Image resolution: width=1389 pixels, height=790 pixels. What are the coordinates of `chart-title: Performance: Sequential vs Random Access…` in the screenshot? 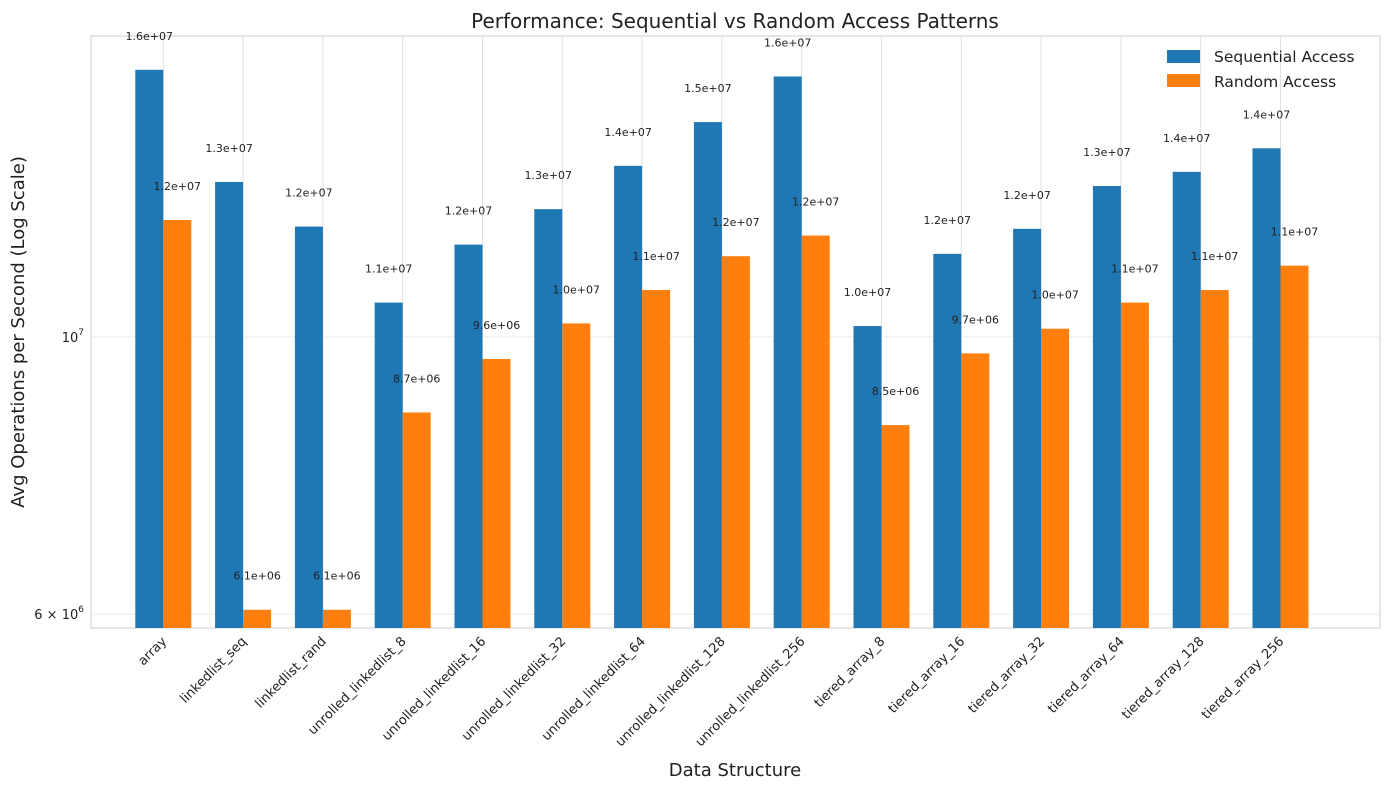 It's located at (735, 21).